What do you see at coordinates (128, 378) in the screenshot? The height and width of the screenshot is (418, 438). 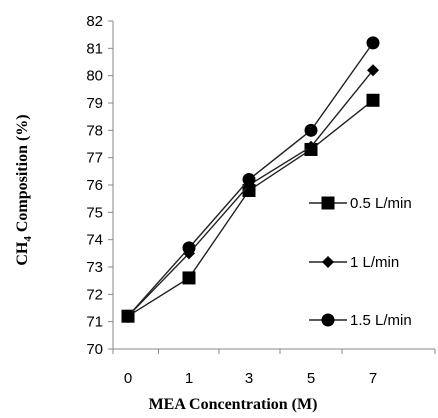 I see `x-tick-label: 0` at bounding box center [128, 378].